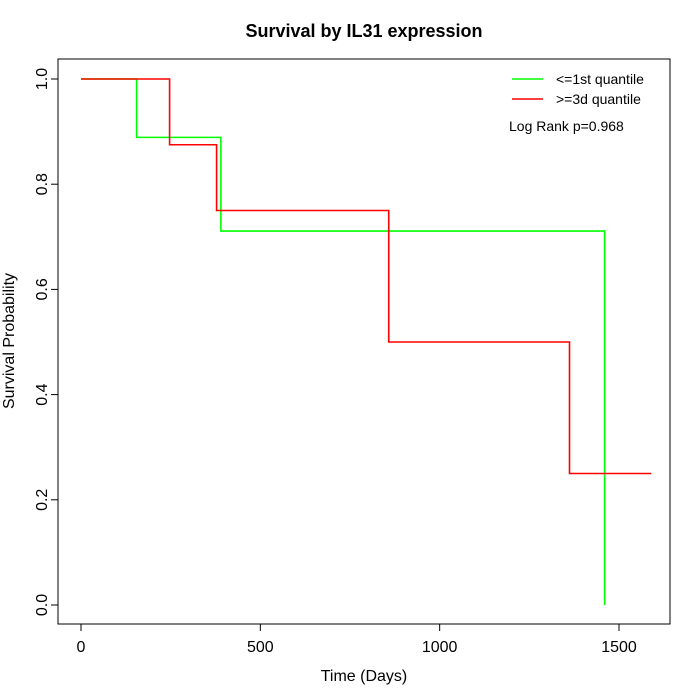 This screenshot has width=700, height=700. Describe the element at coordinates (42, 184) in the screenshot. I see `y-tick-label: 0.8` at that location.